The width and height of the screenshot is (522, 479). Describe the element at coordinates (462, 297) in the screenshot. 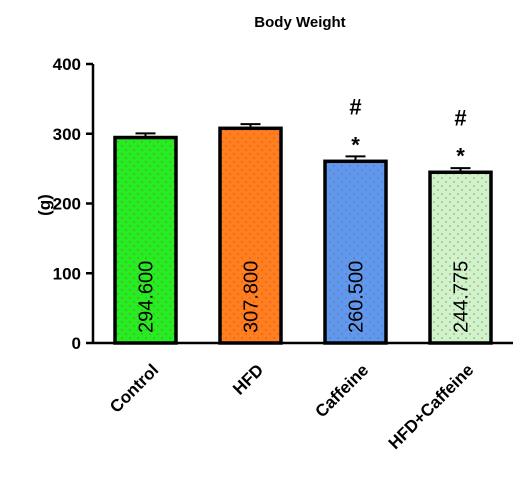

I see `data-label: 244.775` at that location.